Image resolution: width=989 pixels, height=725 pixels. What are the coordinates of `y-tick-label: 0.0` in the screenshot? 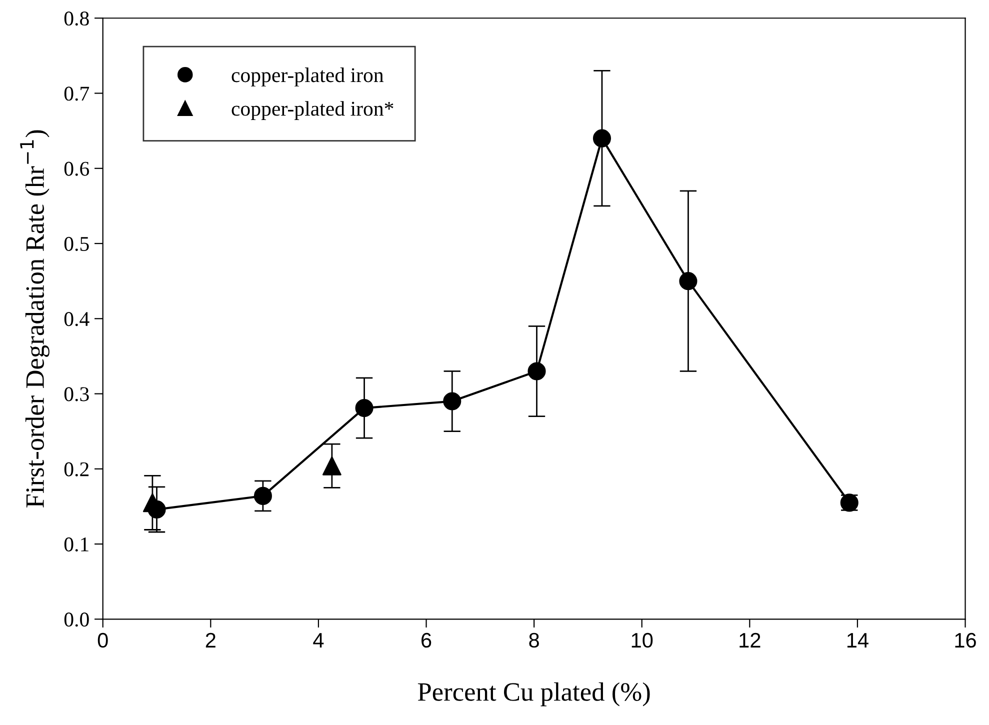 It's located at (76, 619).